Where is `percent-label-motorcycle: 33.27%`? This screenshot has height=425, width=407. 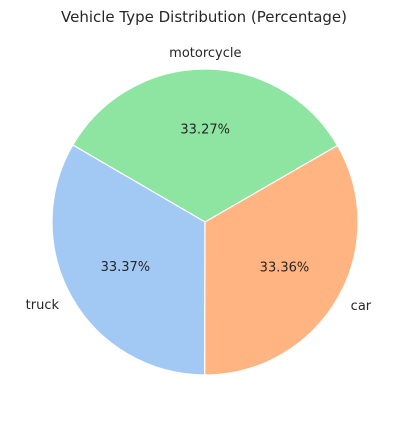
percent-label-motorcycle: 33.27% is located at coordinates (205, 130).